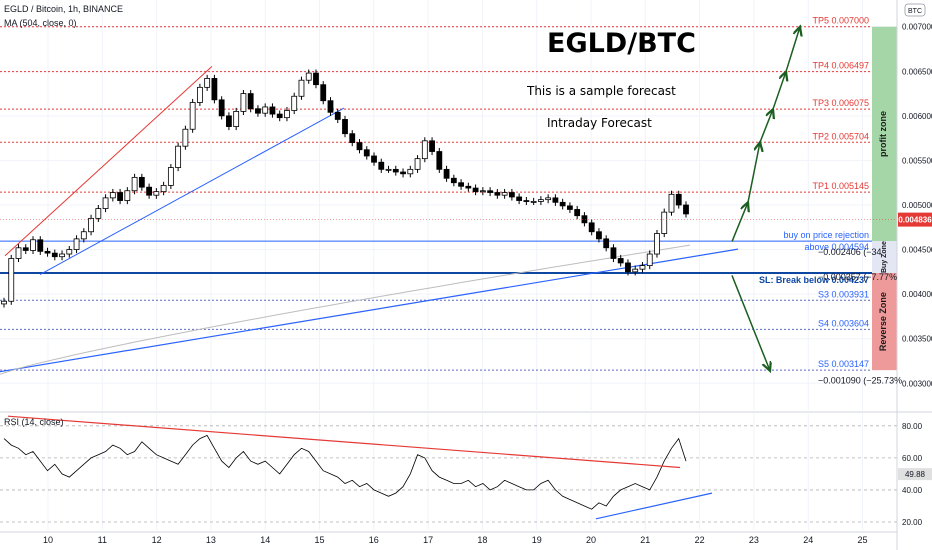 The image size is (932, 550). What do you see at coordinates (319, 540) in the screenshot?
I see `x-tick-label: 15` at bounding box center [319, 540].